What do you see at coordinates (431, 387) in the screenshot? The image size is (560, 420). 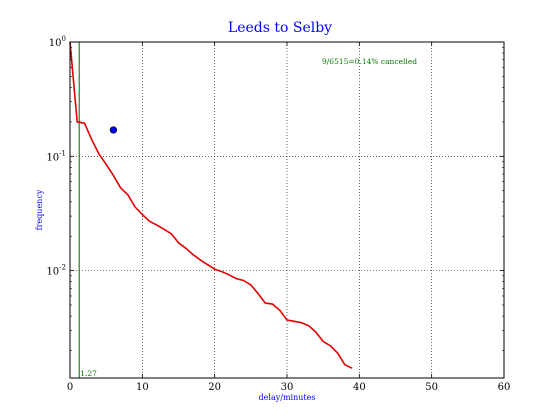 I see `x-tick-label: 50` at bounding box center [431, 387].